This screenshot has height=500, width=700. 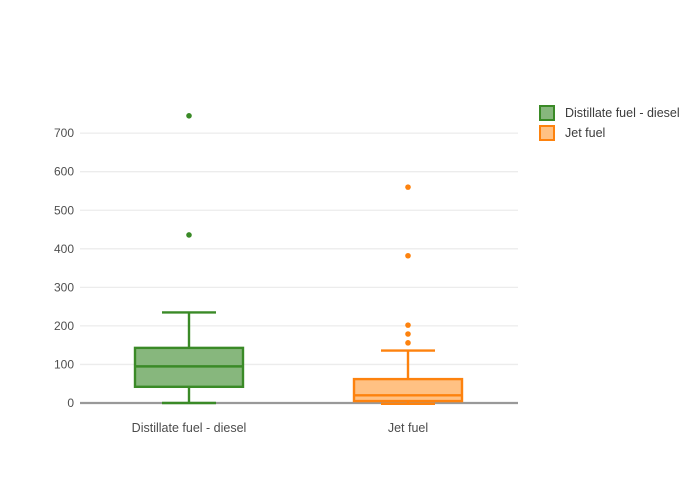 I want to click on y-tick-label: 500, so click(x=64, y=210).